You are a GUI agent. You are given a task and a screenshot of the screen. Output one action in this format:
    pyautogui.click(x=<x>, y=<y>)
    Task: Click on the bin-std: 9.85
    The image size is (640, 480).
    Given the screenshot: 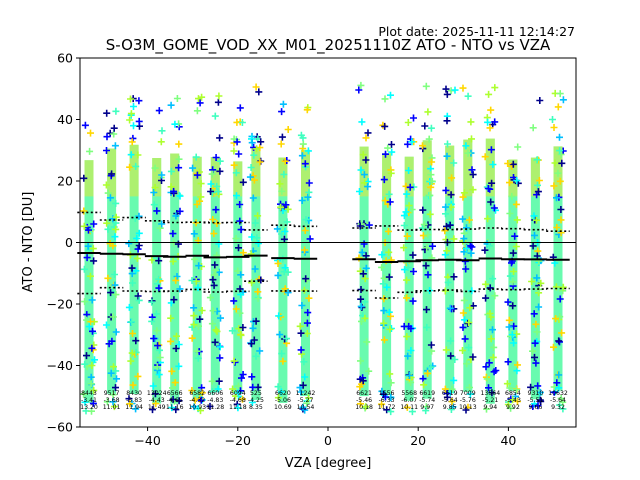 What is the action you would take?
    pyautogui.click(x=450, y=407)
    